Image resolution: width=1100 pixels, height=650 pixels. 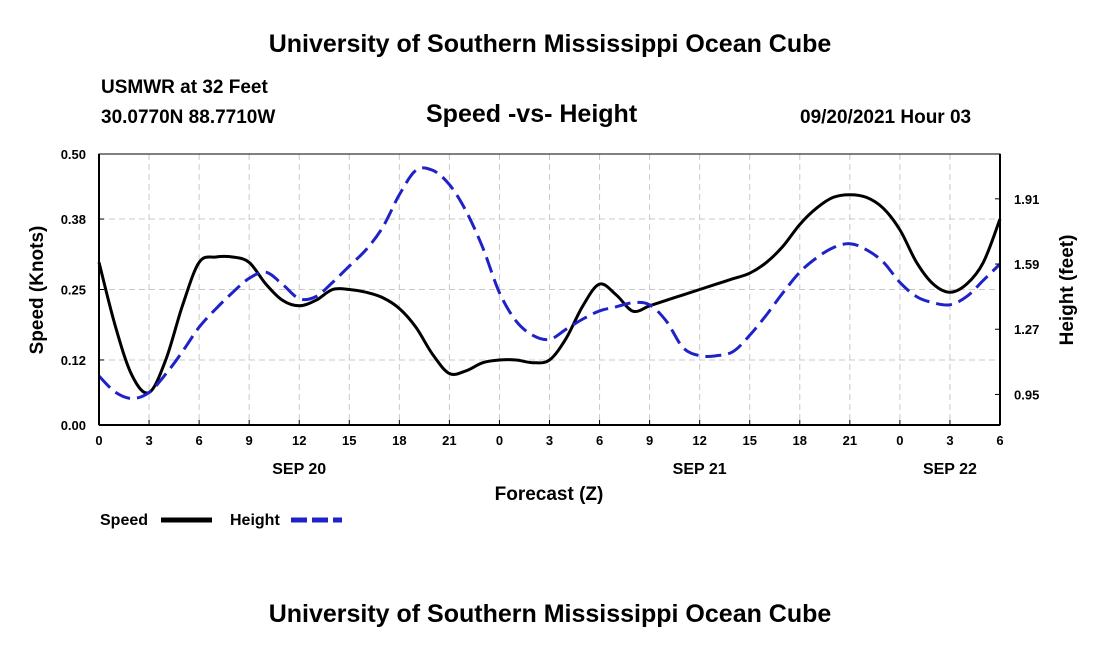 What do you see at coordinates (221, 520) in the screenshot?
I see `legend: Speed Height` at bounding box center [221, 520].